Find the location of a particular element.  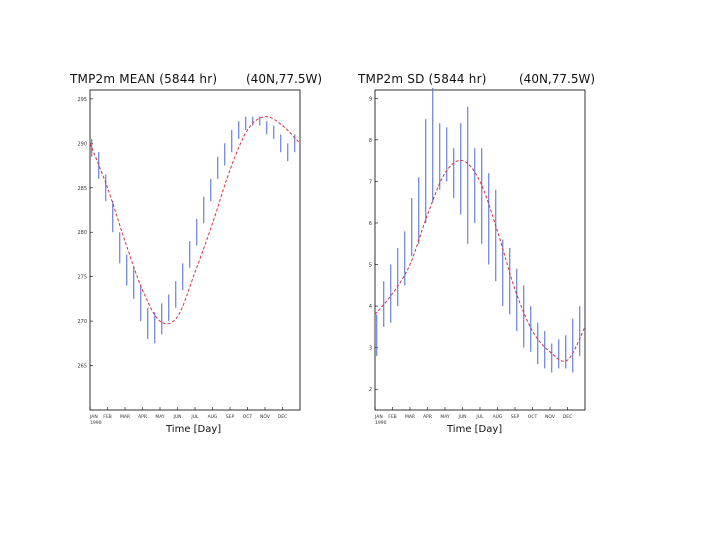

y-tick-label: 265 is located at coordinates (82, 367).